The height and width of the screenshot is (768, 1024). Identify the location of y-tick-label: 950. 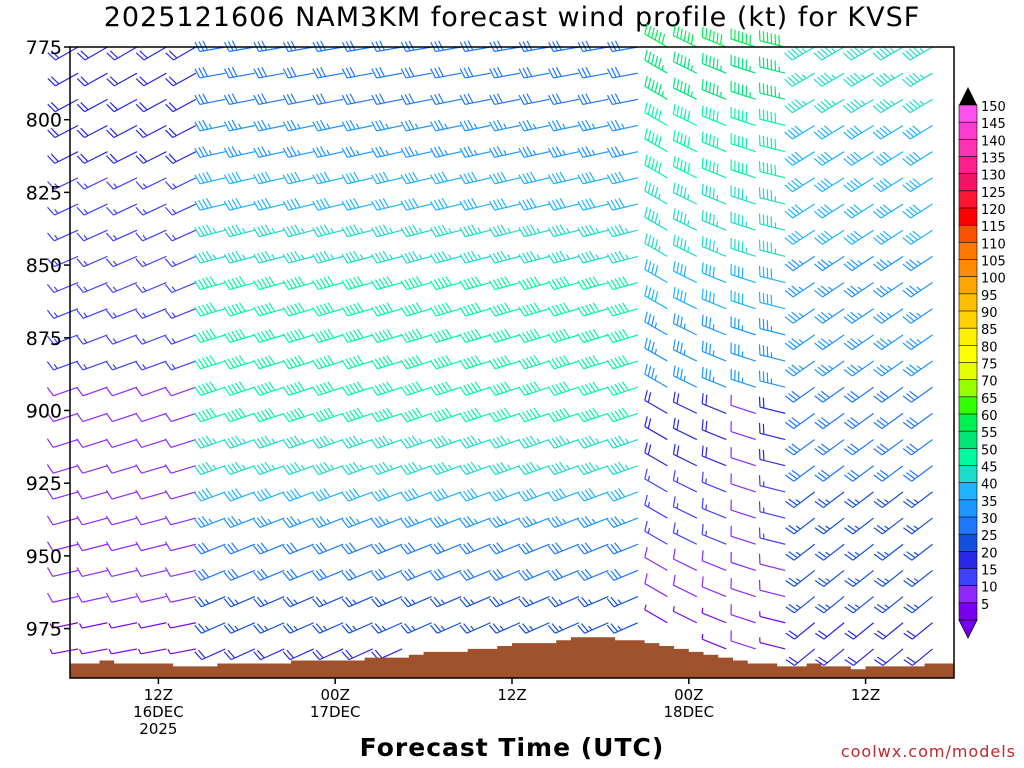
(44, 557).